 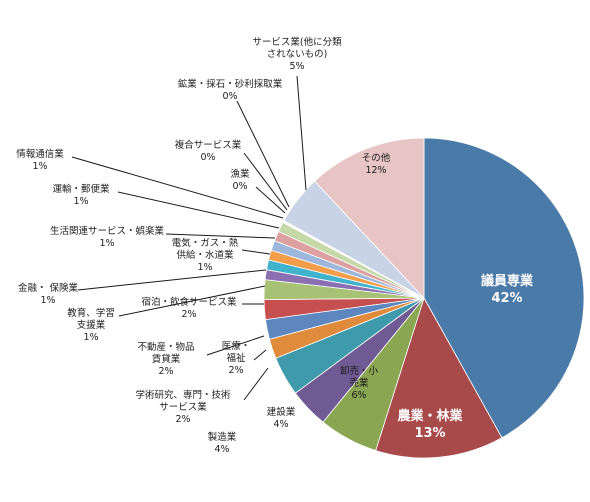 What do you see at coordinates (220, 236) in the screenshot?
I see `slice-生活関連サービス・娯楽業-leader` at bounding box center [220, 236].